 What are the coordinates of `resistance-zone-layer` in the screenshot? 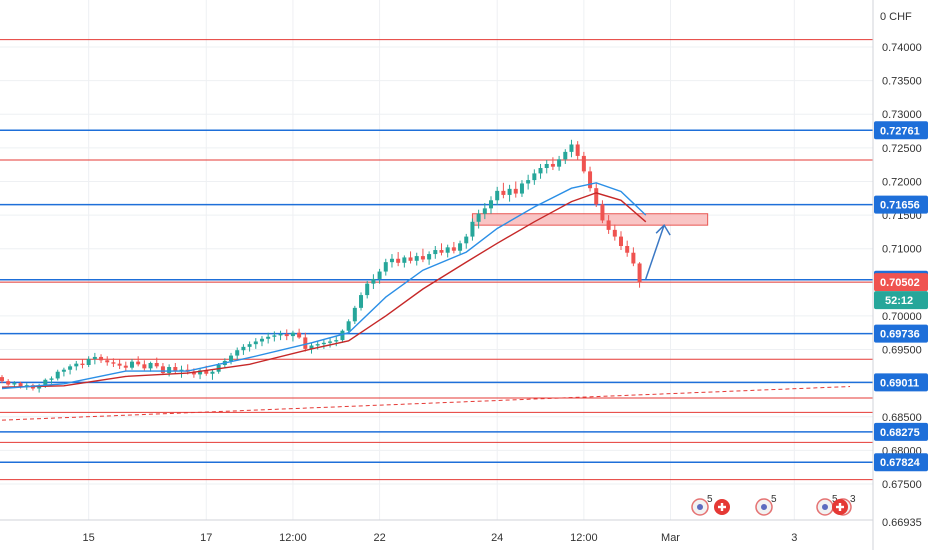 It's located at (590, 219).